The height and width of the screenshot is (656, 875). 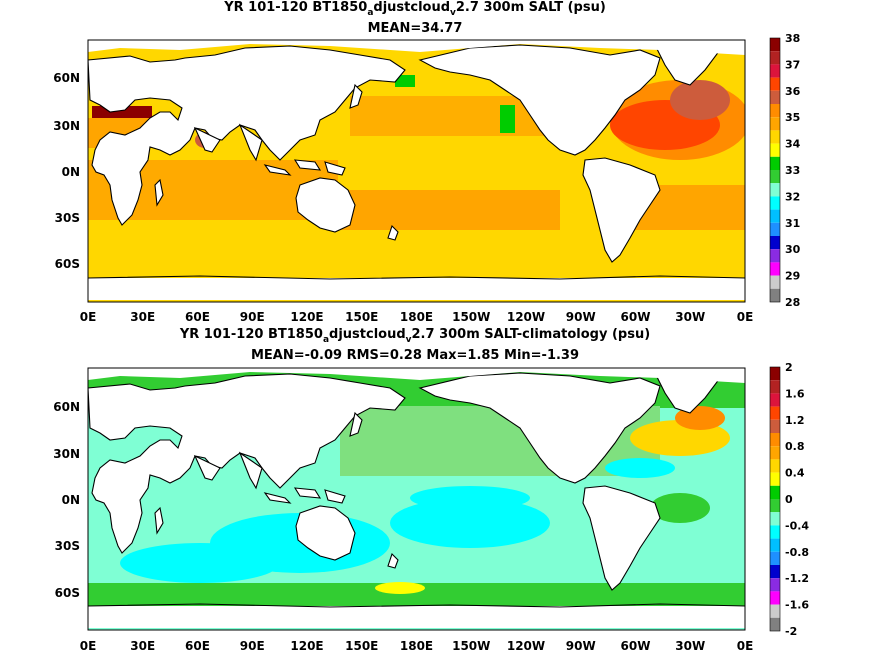 What do you see at coordinates (792, 64) in the screenshot?
I see `colorbar-label: 37` at bounding box center [792, 64].